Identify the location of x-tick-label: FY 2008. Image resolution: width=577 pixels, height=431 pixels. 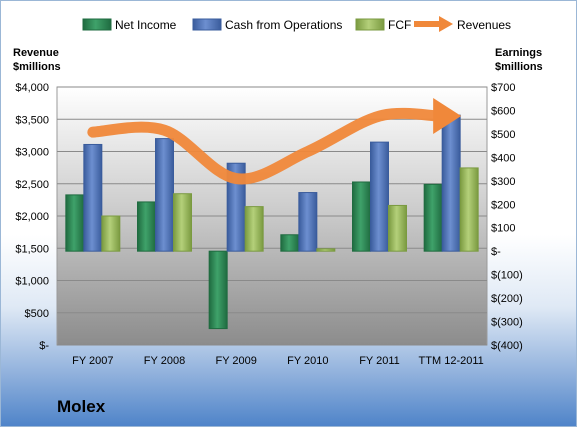
(164, 361).